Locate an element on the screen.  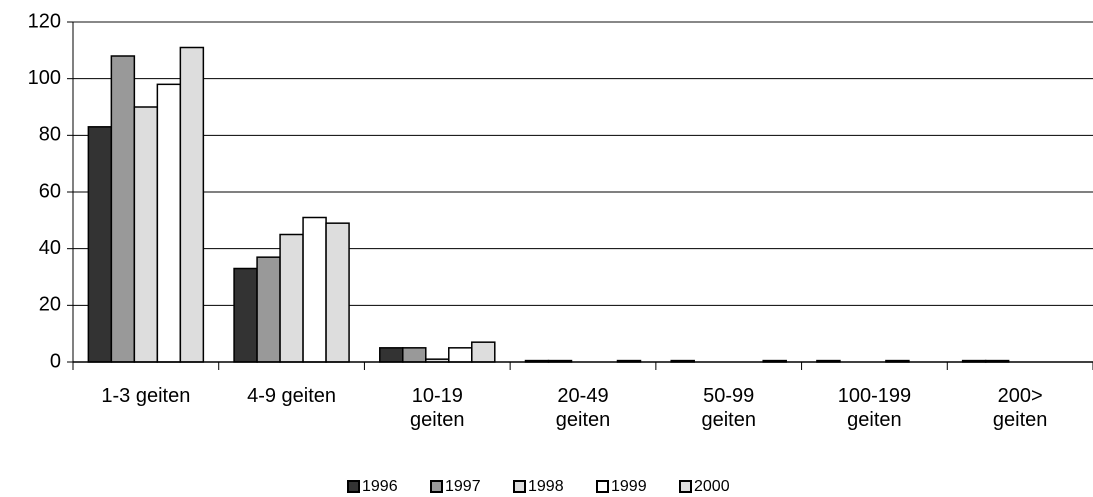
x-tick-label: 4-9 geiten is located at coordinates (292, 396).